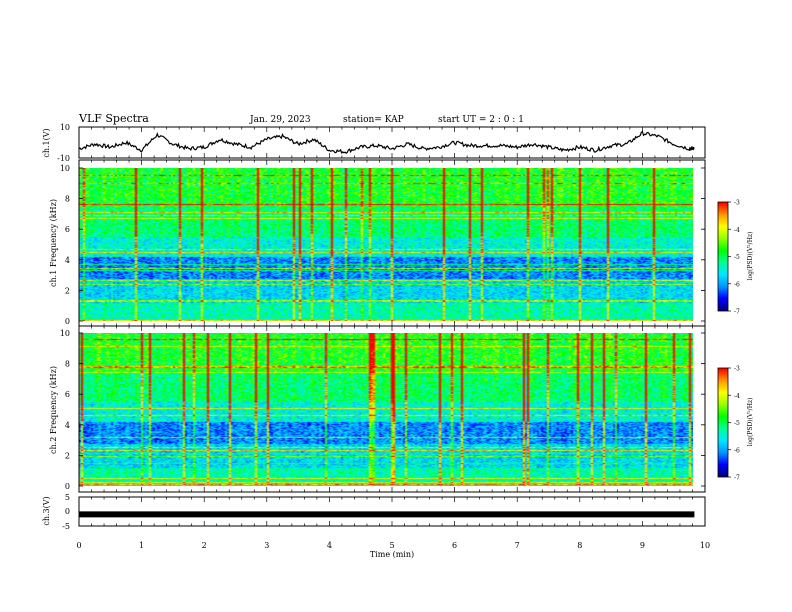 The width and height of the screenshot is (792, 612). Describe the element at coordinates (737, 230) in the screenshot. I see `ch1-colorbar-tick-label: -4` at that location.